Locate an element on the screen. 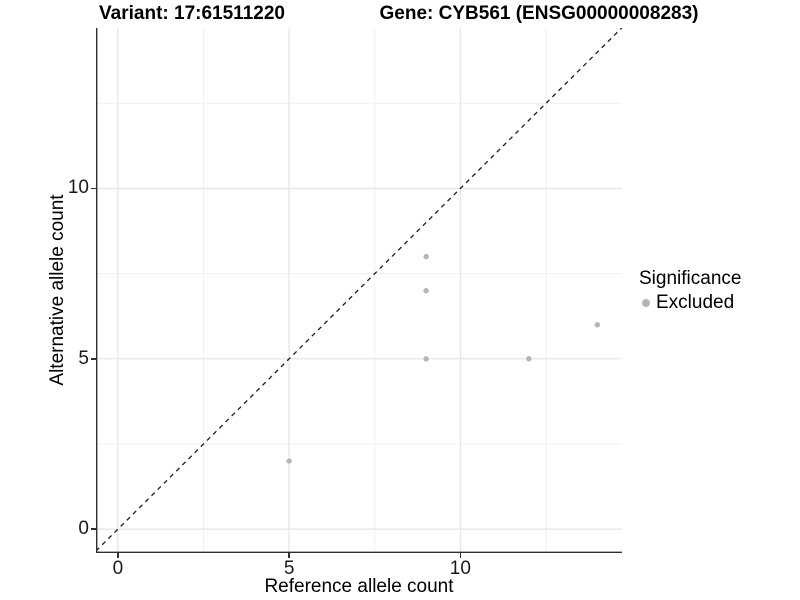 Image resolution: width=800 pixels, height=600 pixels. x-axis-title: Reference allele count is located at coordinates (359, 586).